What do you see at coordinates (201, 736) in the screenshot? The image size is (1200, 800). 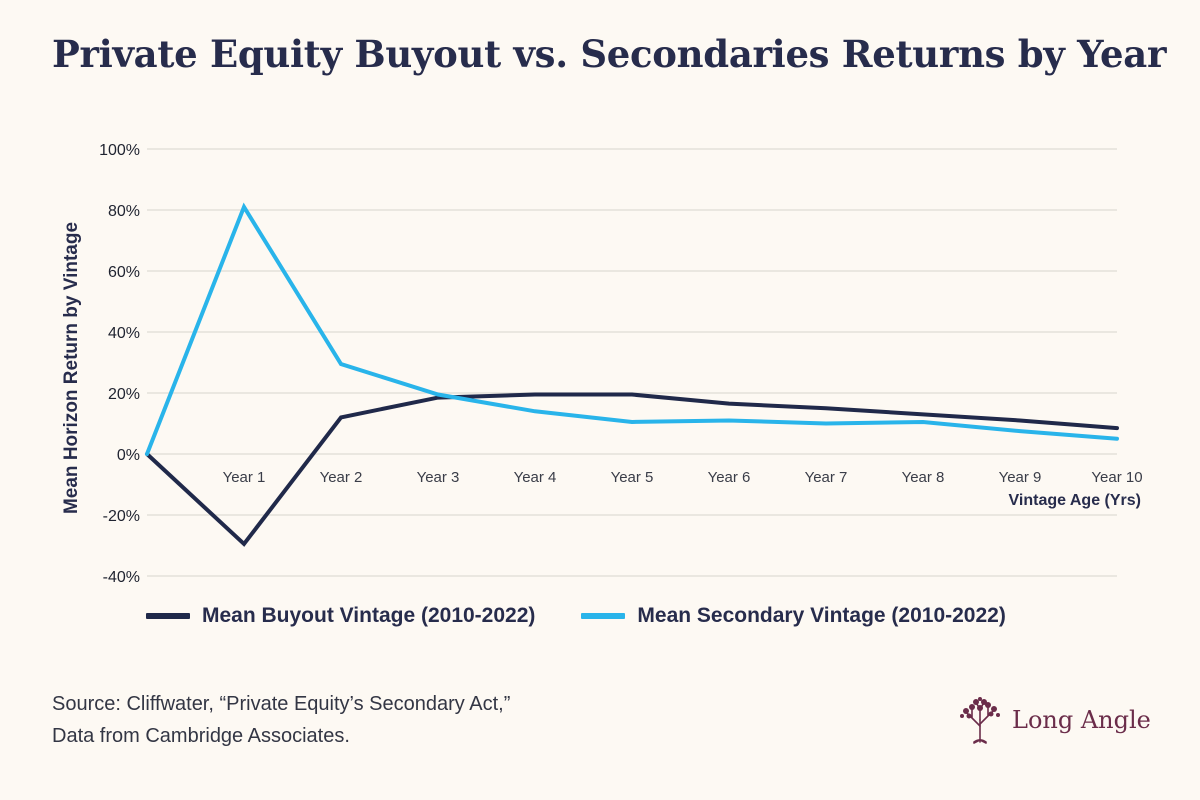 I see `source-line-2: Data from Cambridge Associates.` at bounding box center [201, 736].